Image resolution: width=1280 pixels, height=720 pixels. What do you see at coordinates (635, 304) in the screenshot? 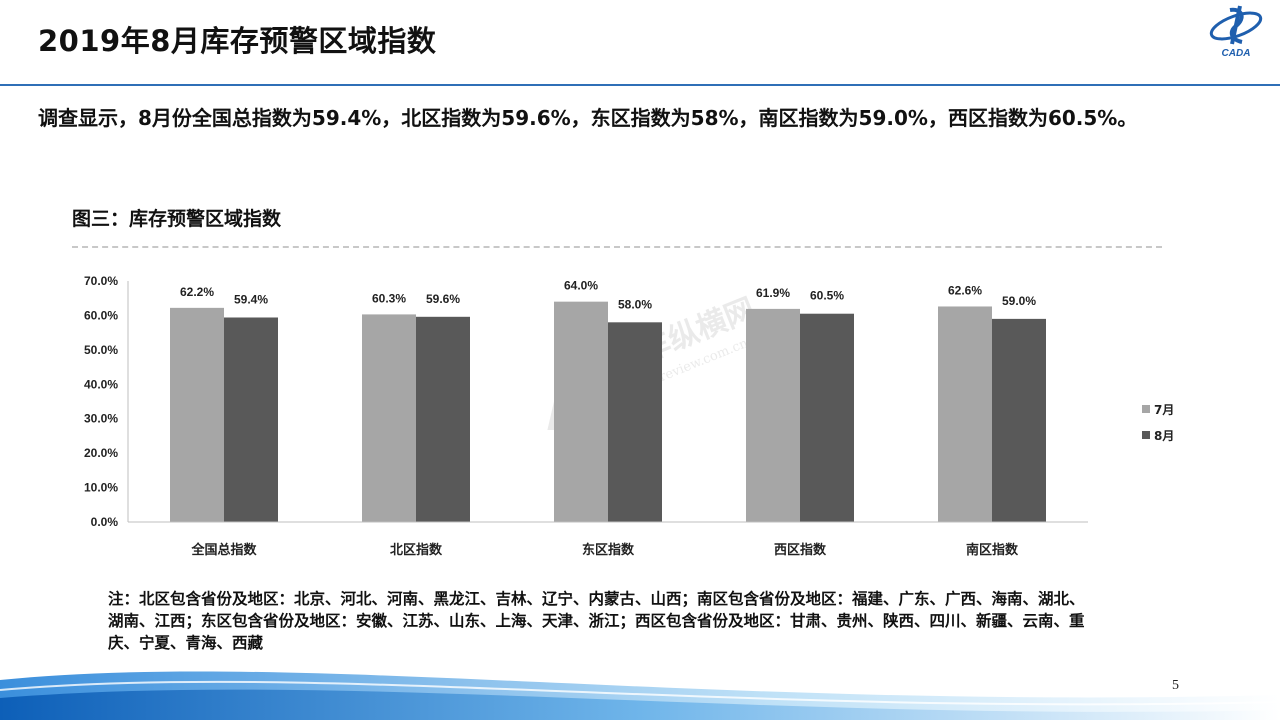
I see `data-label: 58.0%` at bounding box center [635, 304].